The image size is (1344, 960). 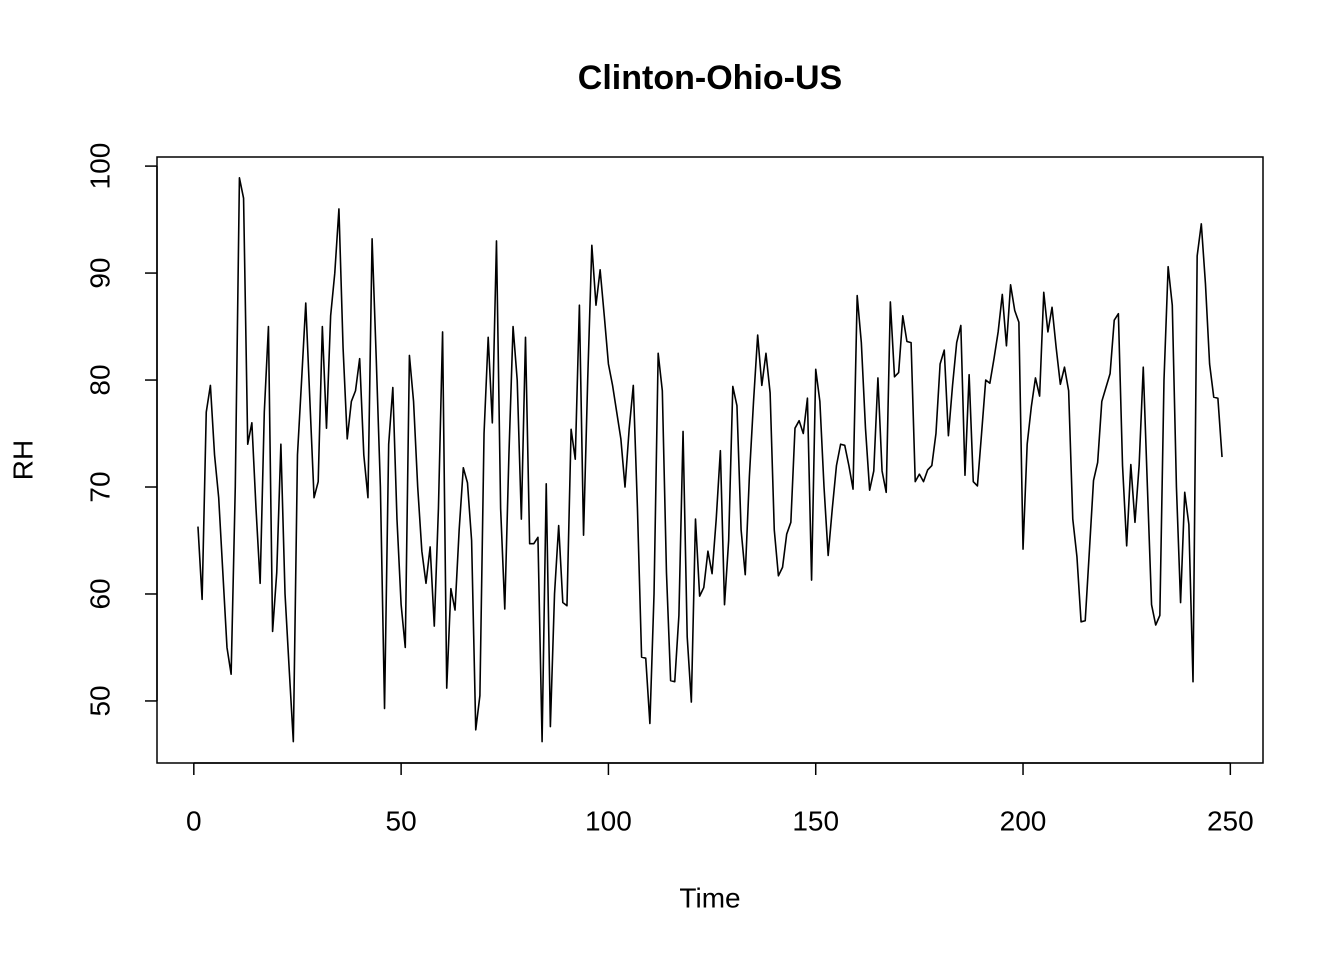 I want to click on x-axis-label: Time, so click(x=709, y=897).